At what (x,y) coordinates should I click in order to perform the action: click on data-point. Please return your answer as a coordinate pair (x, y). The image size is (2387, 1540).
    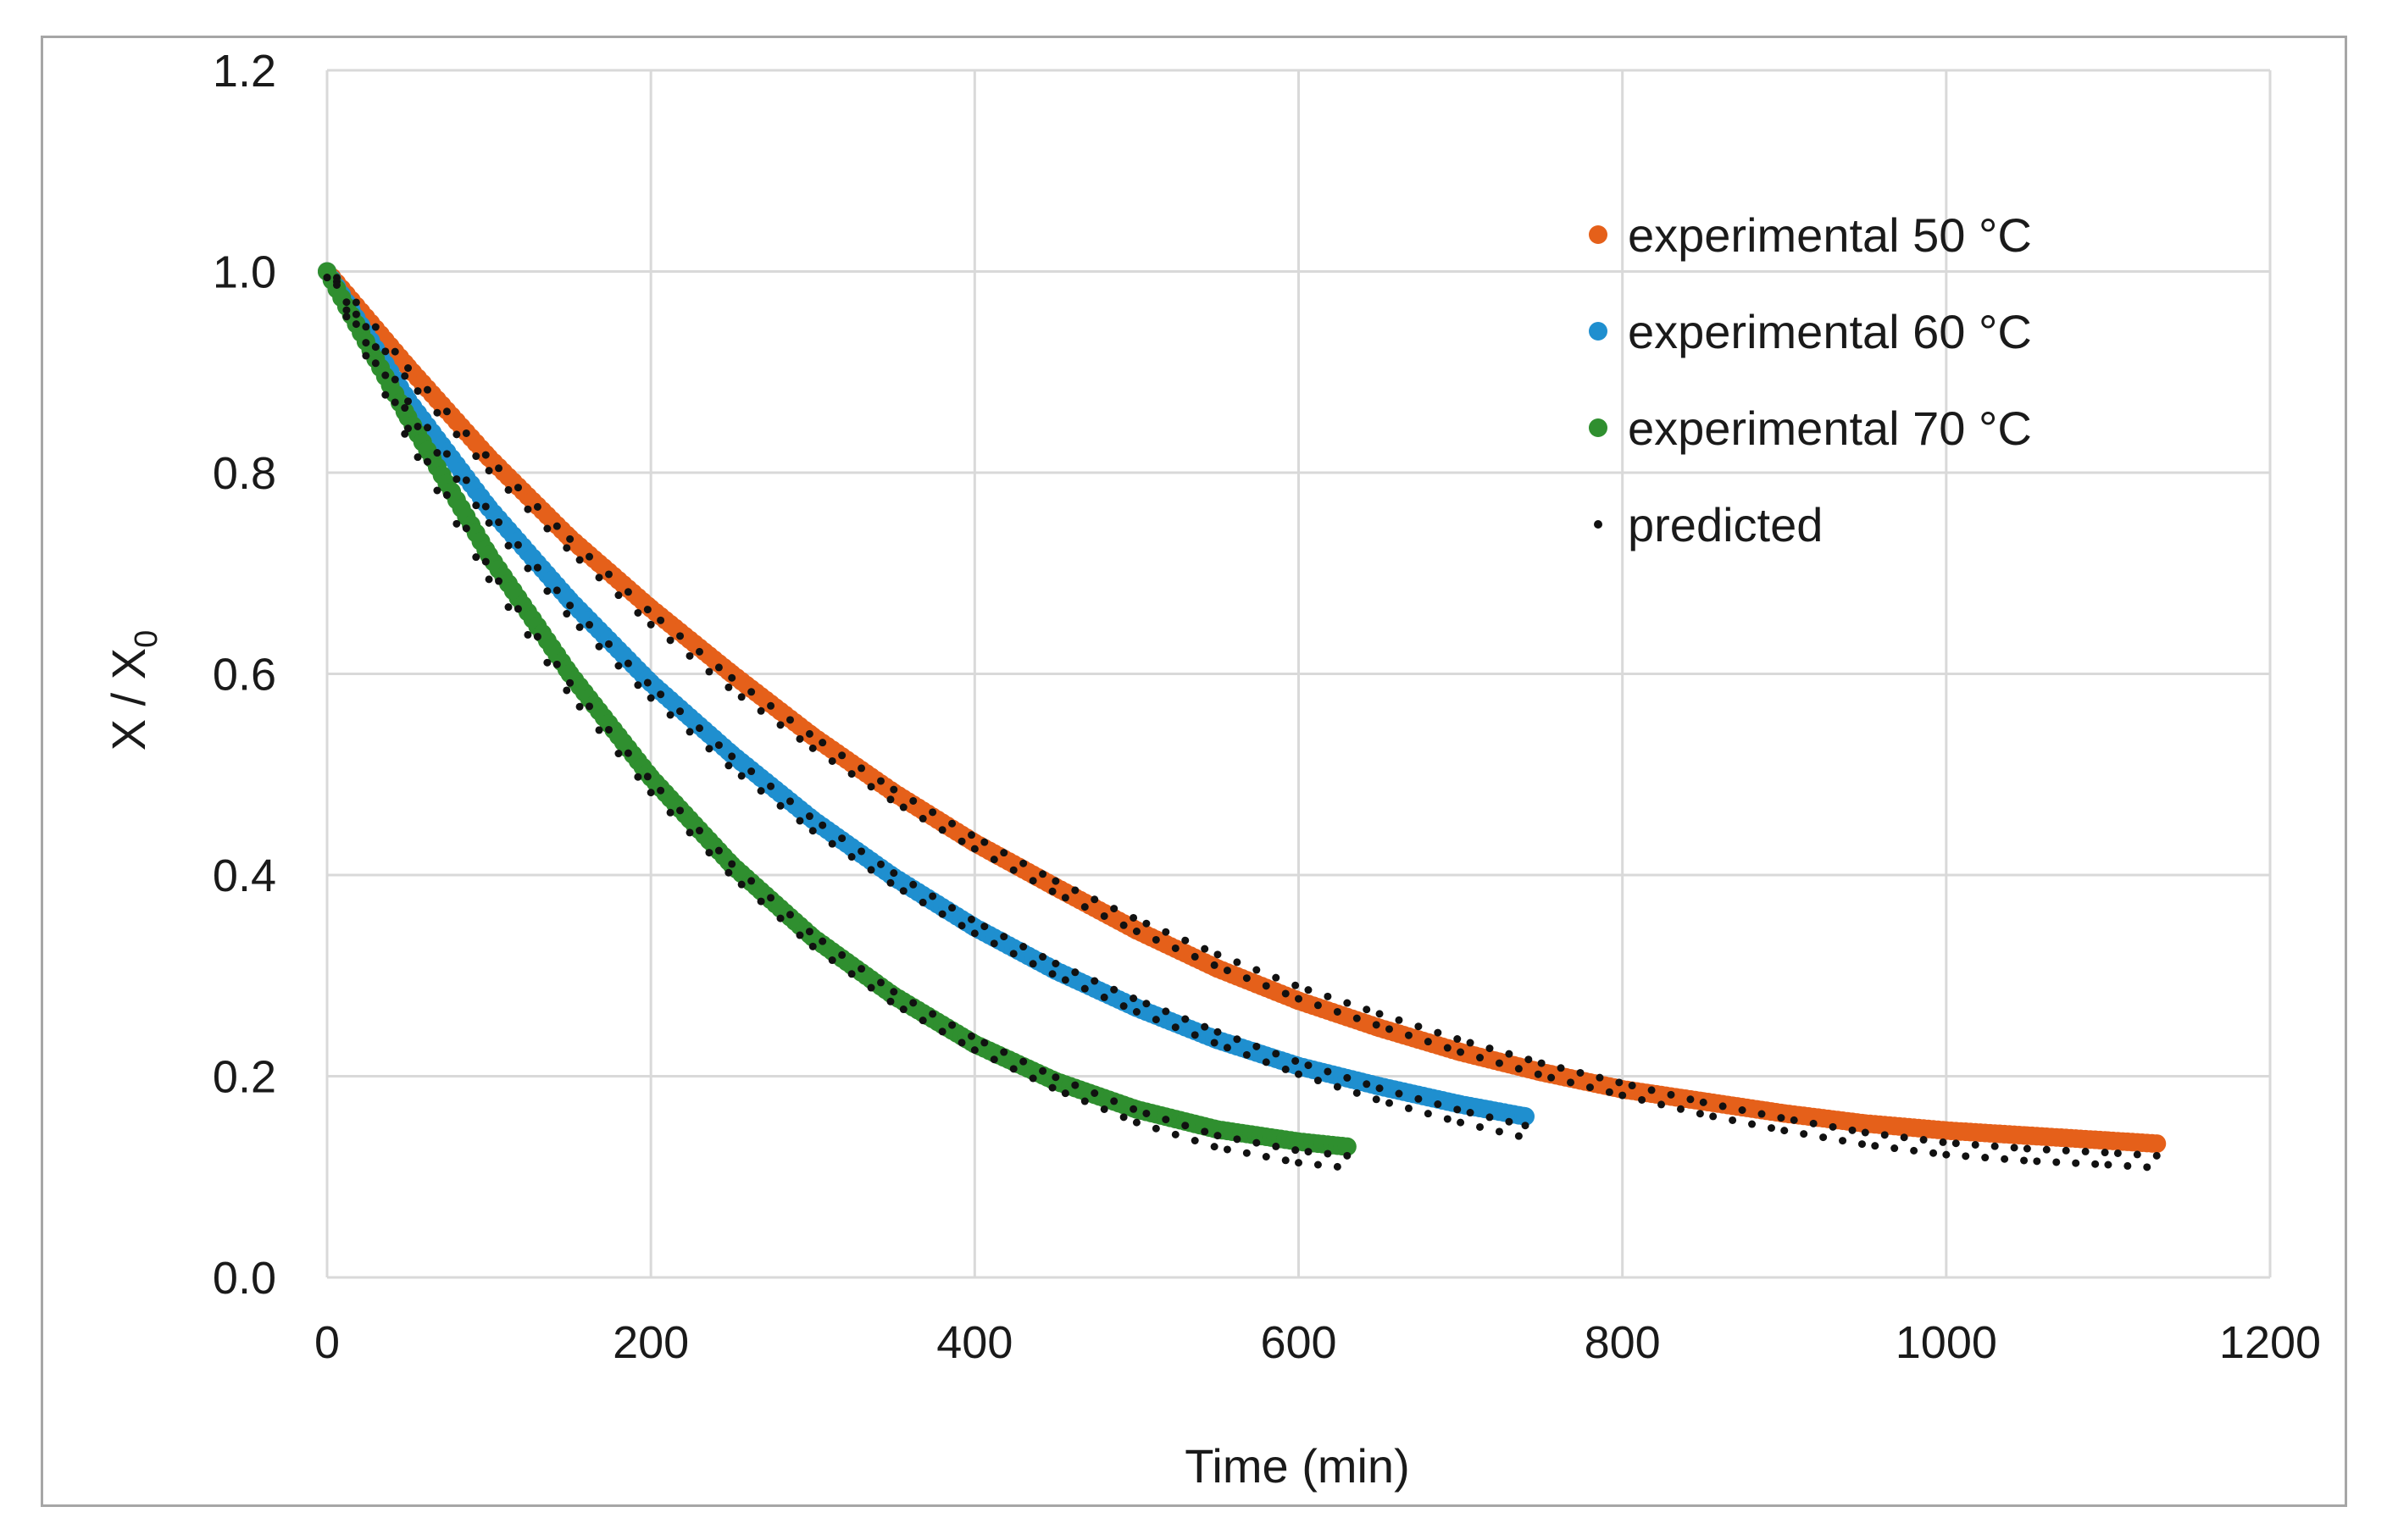
    Looking at the image, I should click on (1525, 1116).